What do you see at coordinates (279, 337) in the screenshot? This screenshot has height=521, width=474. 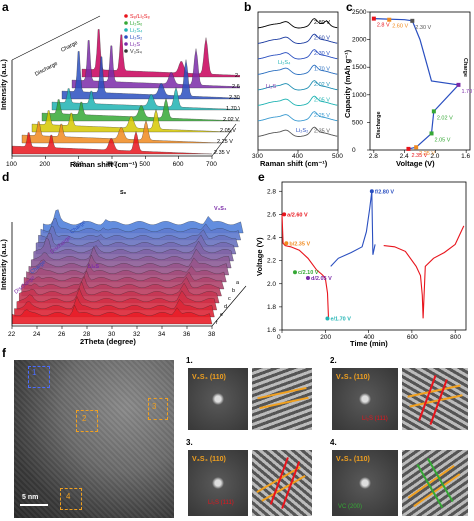 I see `e-xtick-label: 0` at bounding box center [279, 337].